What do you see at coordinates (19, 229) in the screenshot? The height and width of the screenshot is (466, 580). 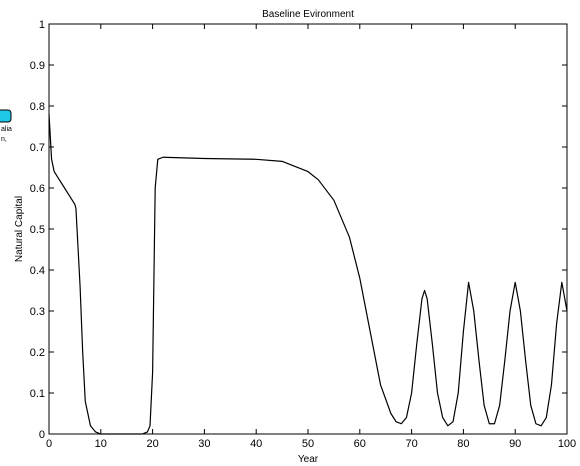 I see `y-axis-title: Natural Capital` at bounding box center [19, 229].